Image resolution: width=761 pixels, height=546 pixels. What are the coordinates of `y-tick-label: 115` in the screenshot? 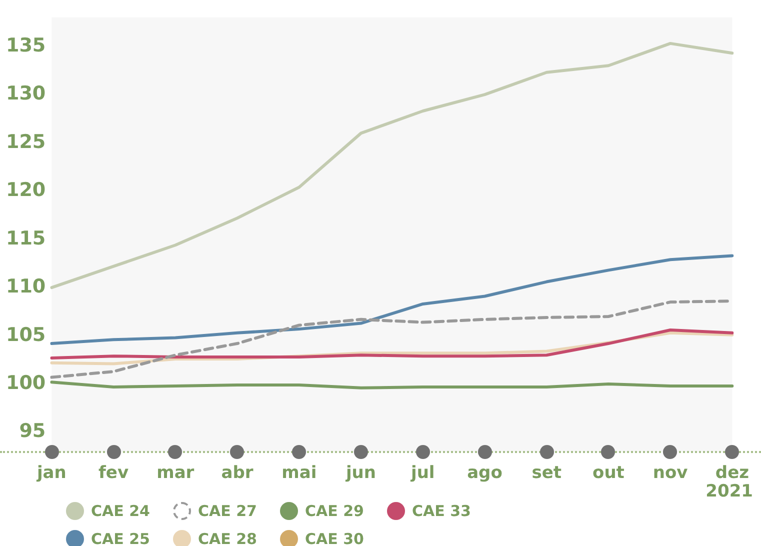 It's located at (26, 238).